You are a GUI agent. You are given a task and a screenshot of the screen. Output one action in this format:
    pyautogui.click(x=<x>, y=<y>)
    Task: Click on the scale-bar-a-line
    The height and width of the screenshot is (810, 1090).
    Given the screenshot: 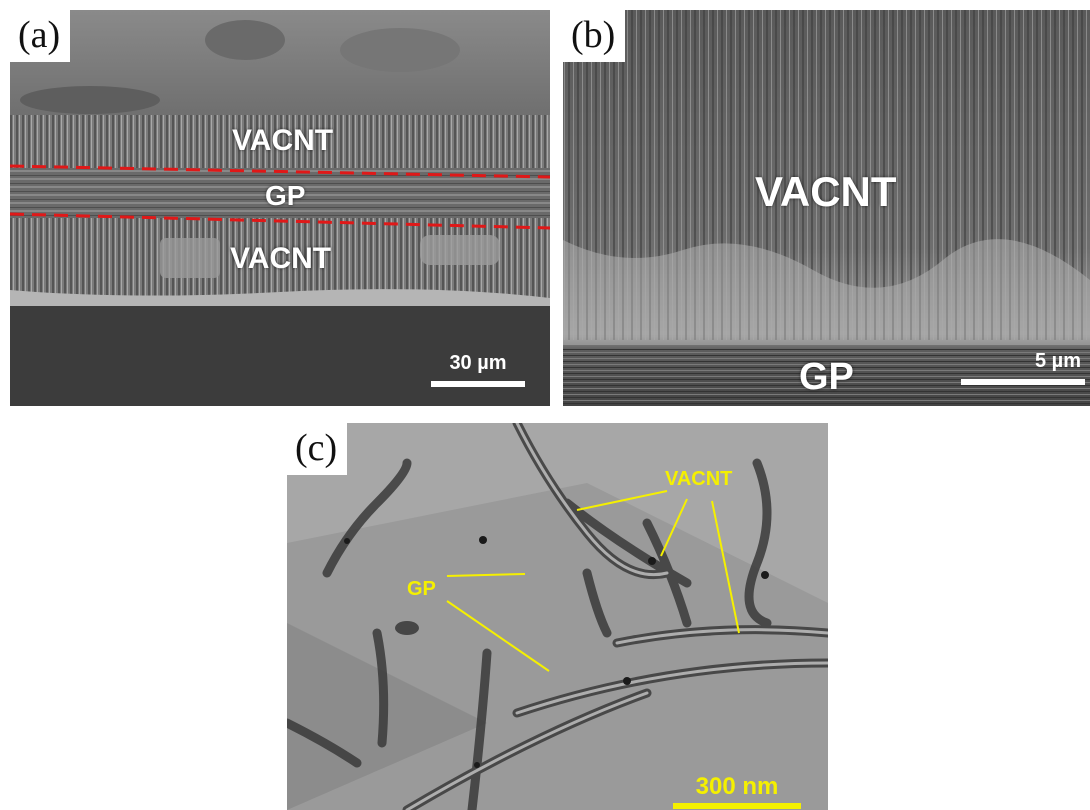 What is the action you would take?
    pyautogui.click(x=478, y=384)
    